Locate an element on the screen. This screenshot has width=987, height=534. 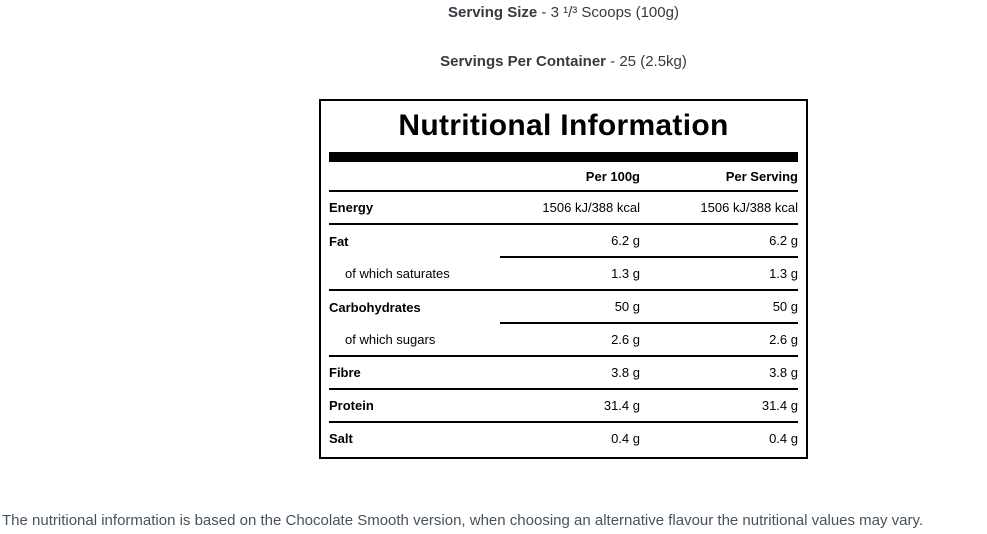
table-row: Fat 6.2 g 6.2 g is located at coordinates (563, 241).